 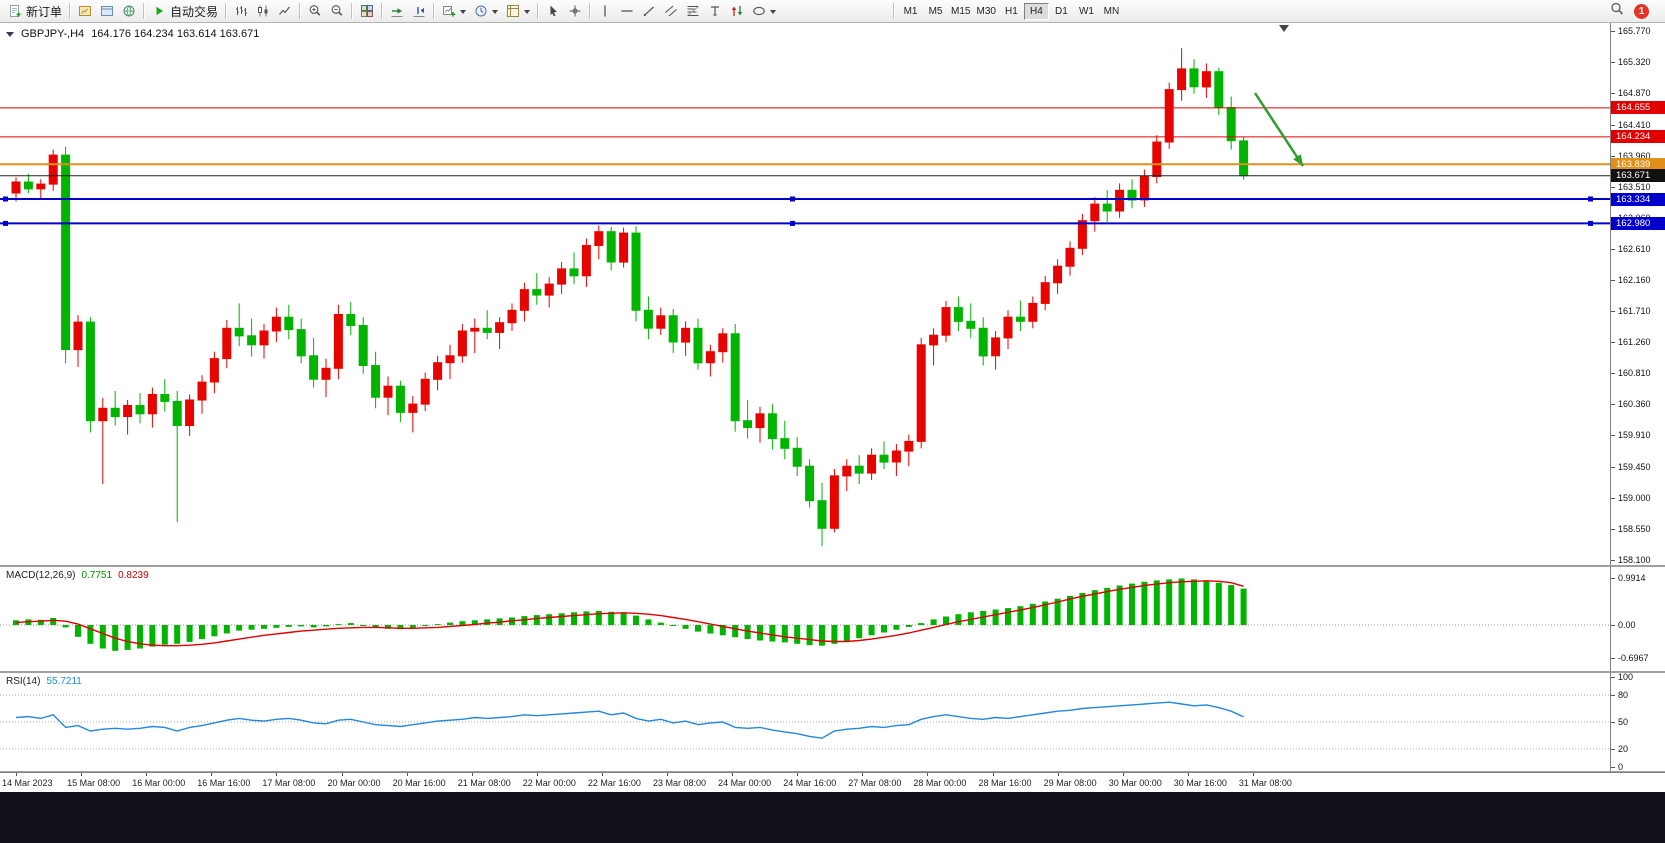 I want to click on trend-line-icon, so click(x=649, y=11).